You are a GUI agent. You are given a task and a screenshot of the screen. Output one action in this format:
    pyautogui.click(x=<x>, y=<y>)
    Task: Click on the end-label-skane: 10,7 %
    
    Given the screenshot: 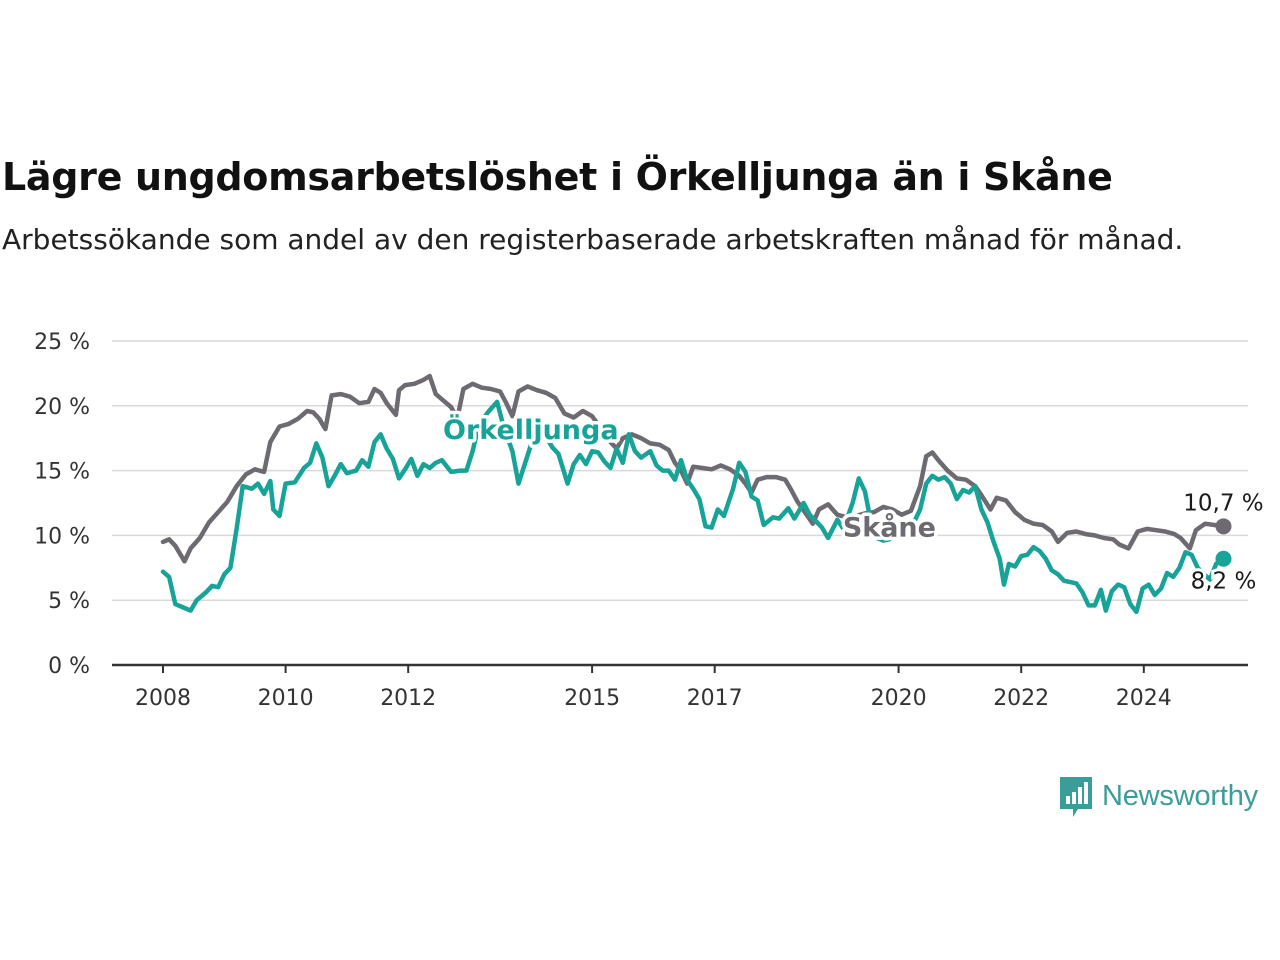 What is the action you would take?
    pyautogui.click(x=1223, y=503)
    